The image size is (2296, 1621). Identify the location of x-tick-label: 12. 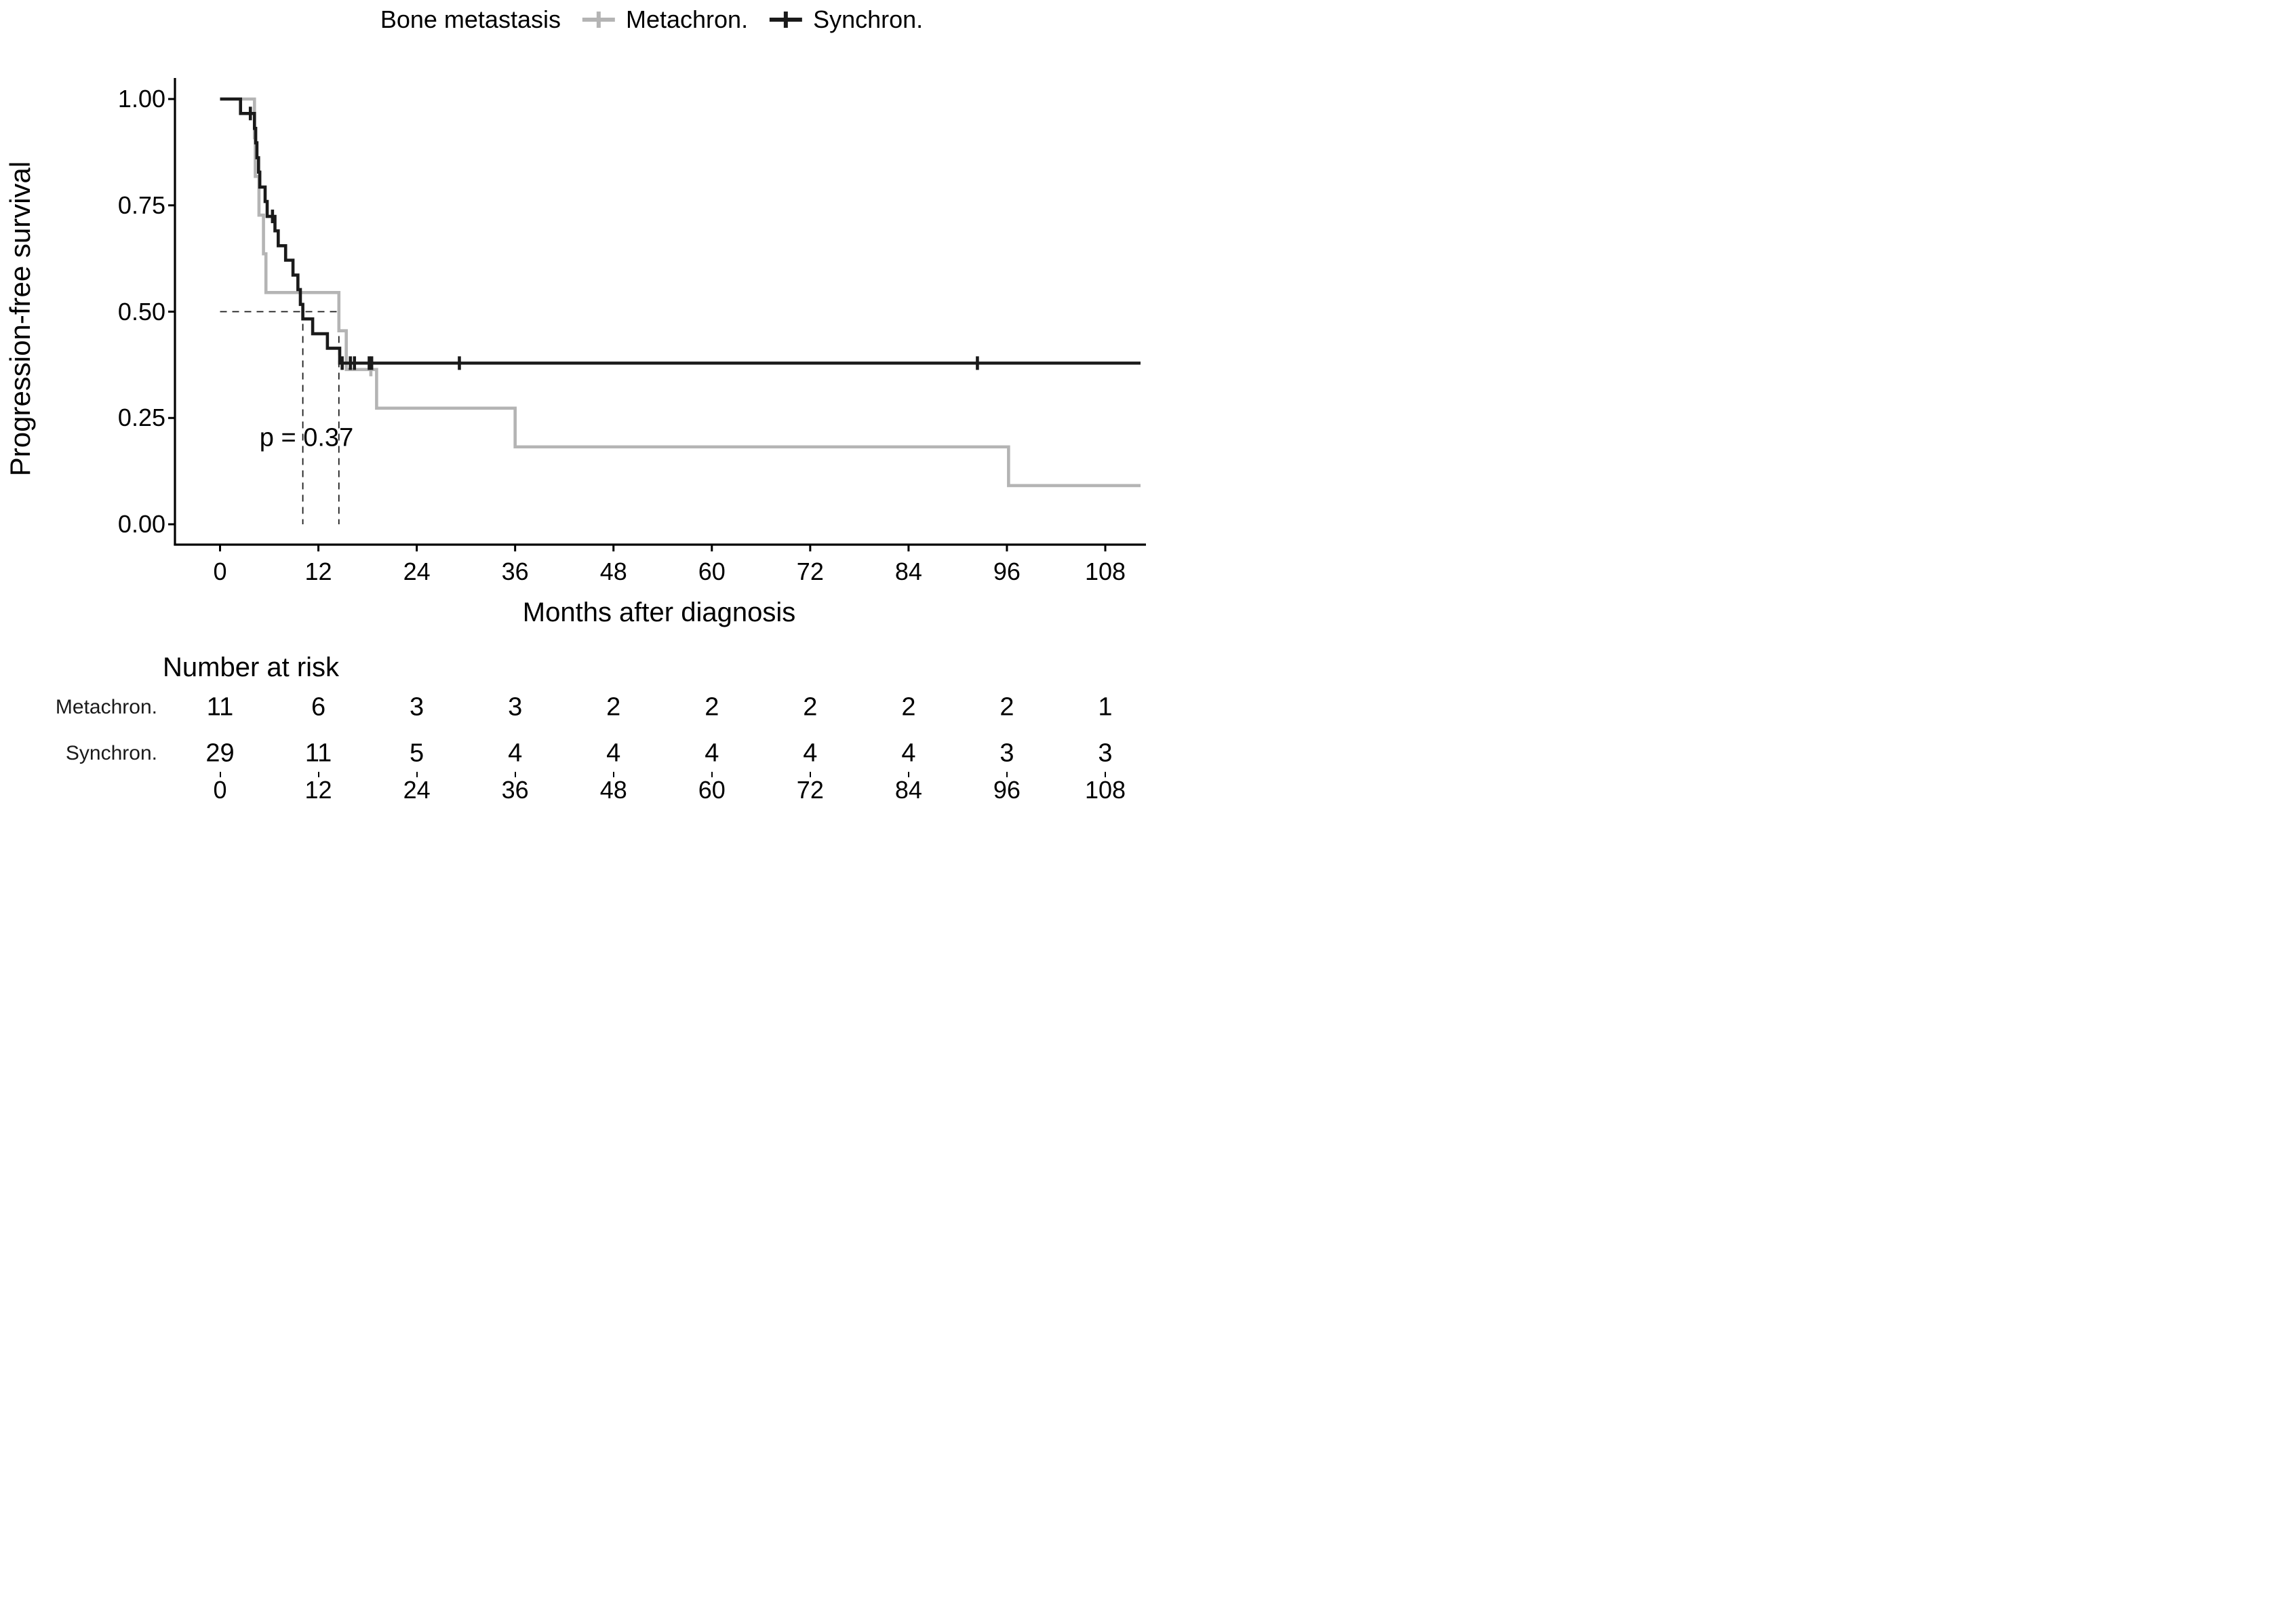
(318, 572).